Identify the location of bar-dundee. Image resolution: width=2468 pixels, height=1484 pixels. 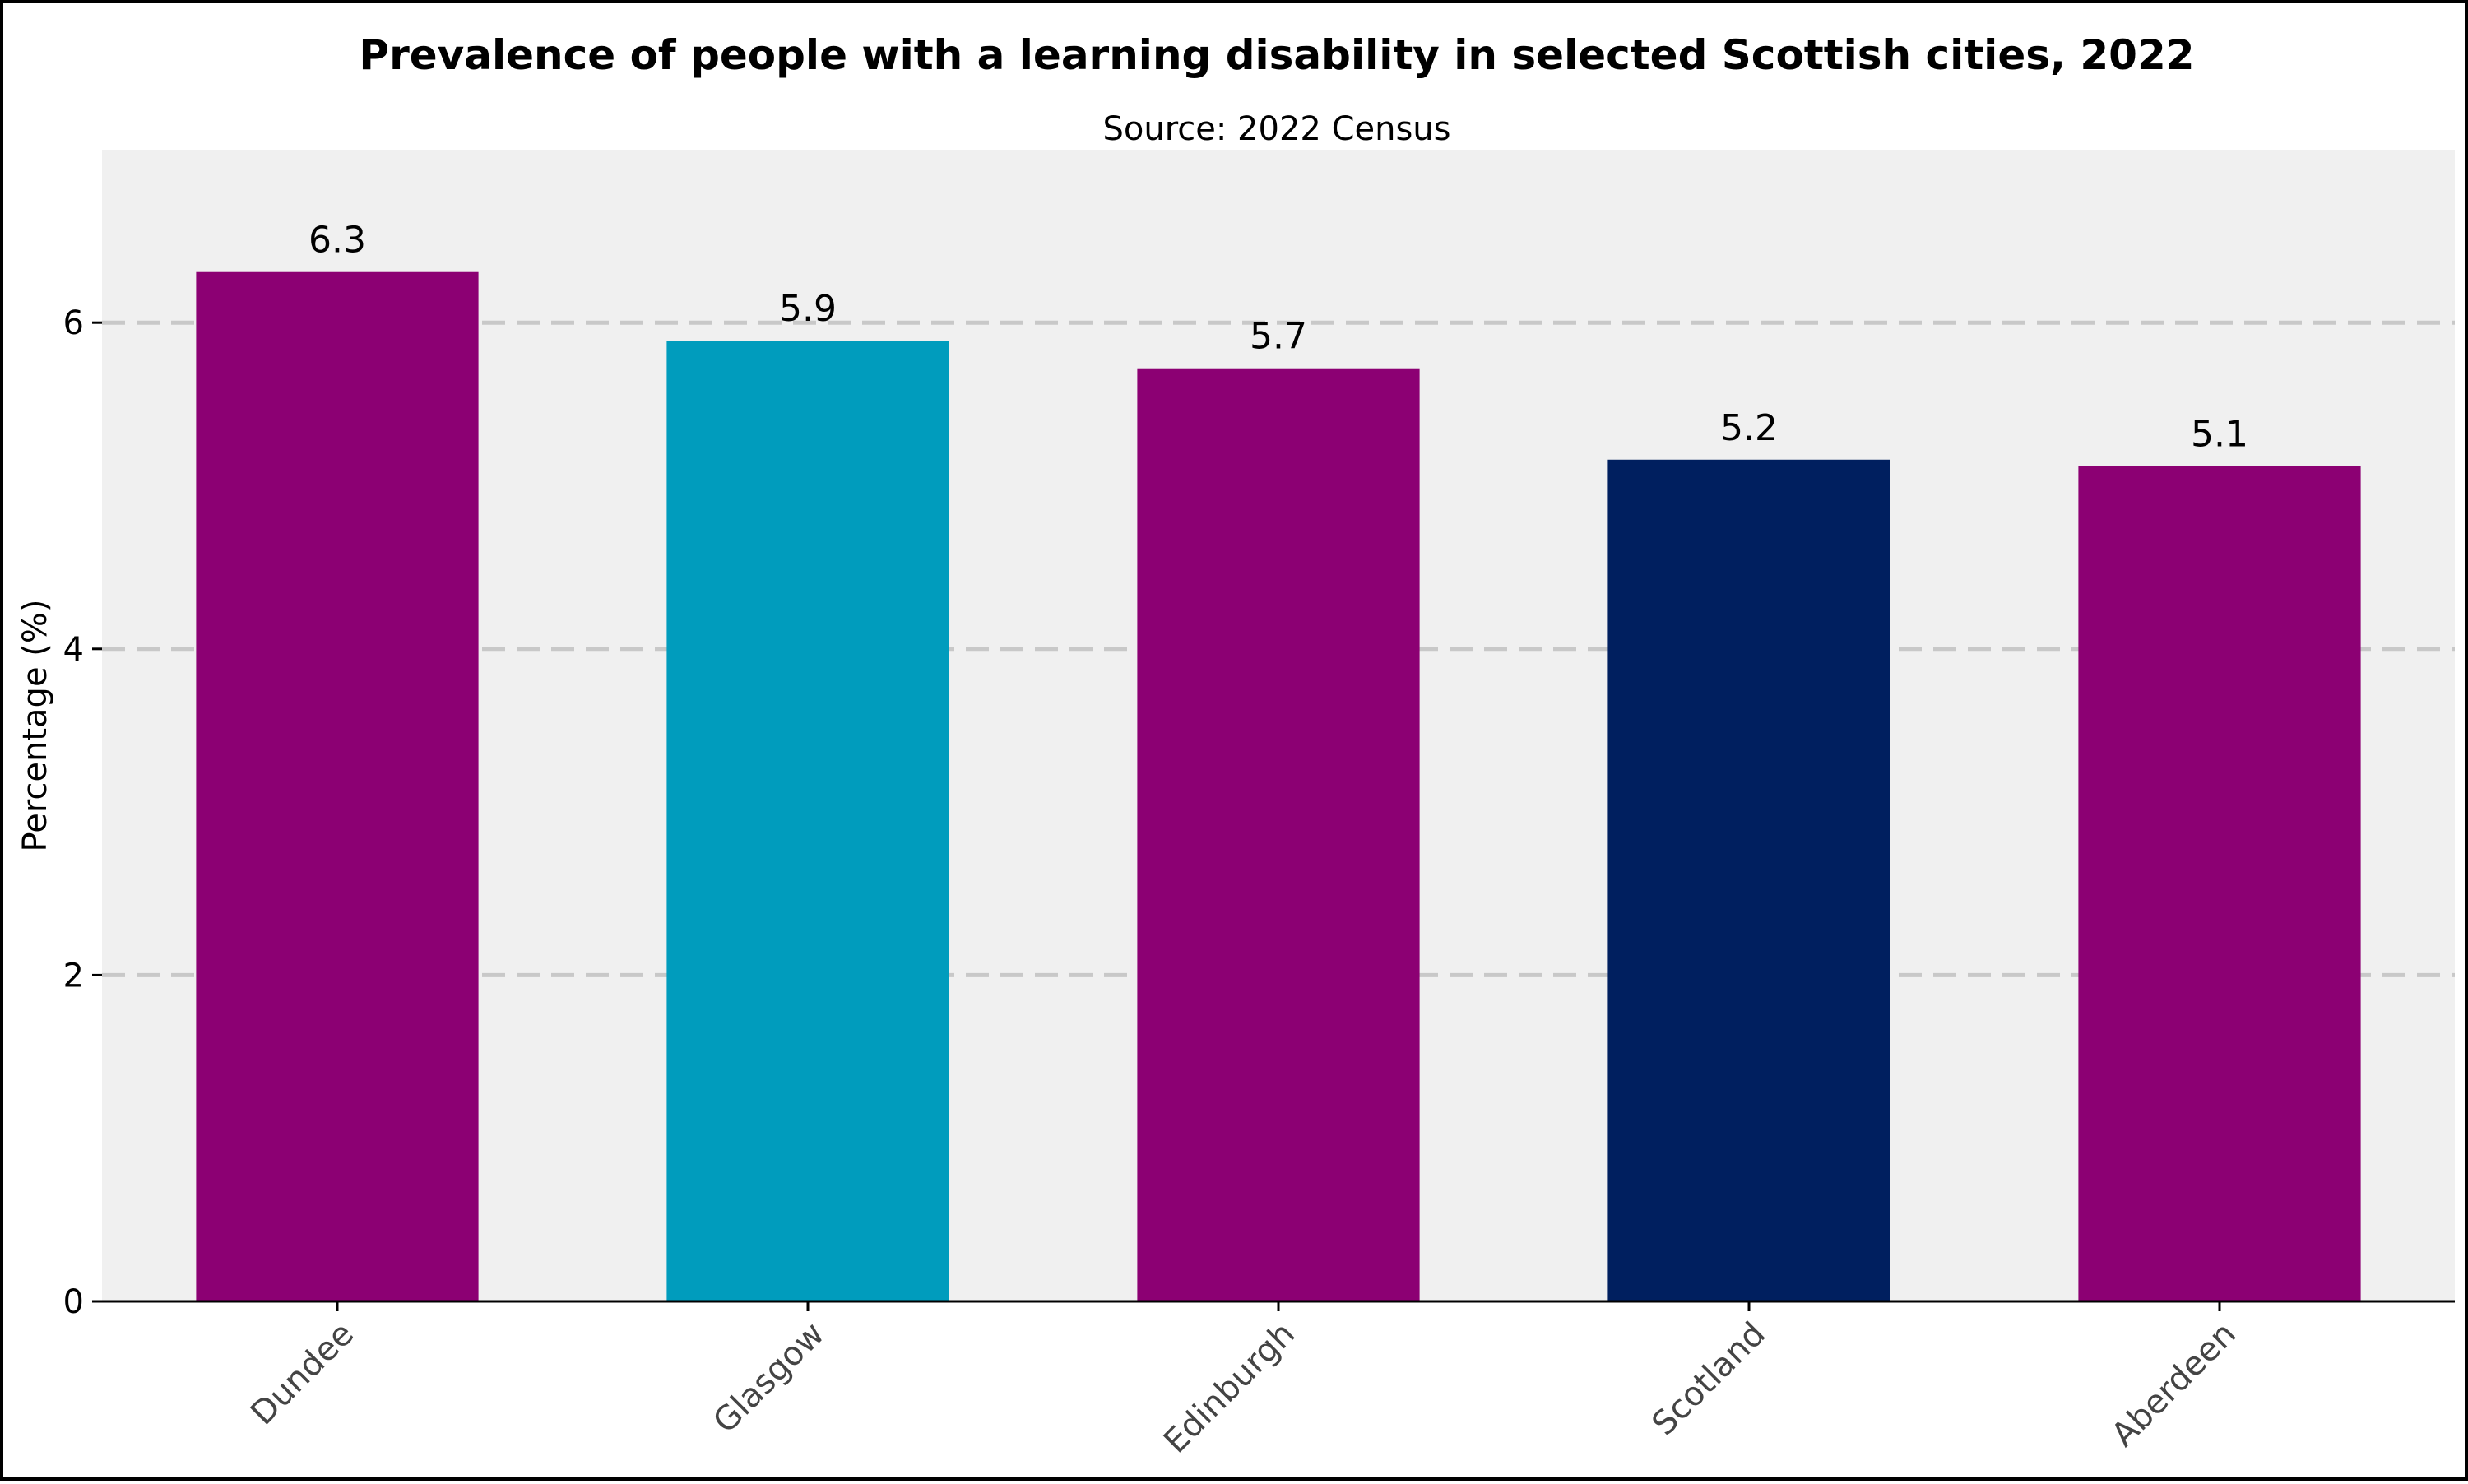
(337, 786).